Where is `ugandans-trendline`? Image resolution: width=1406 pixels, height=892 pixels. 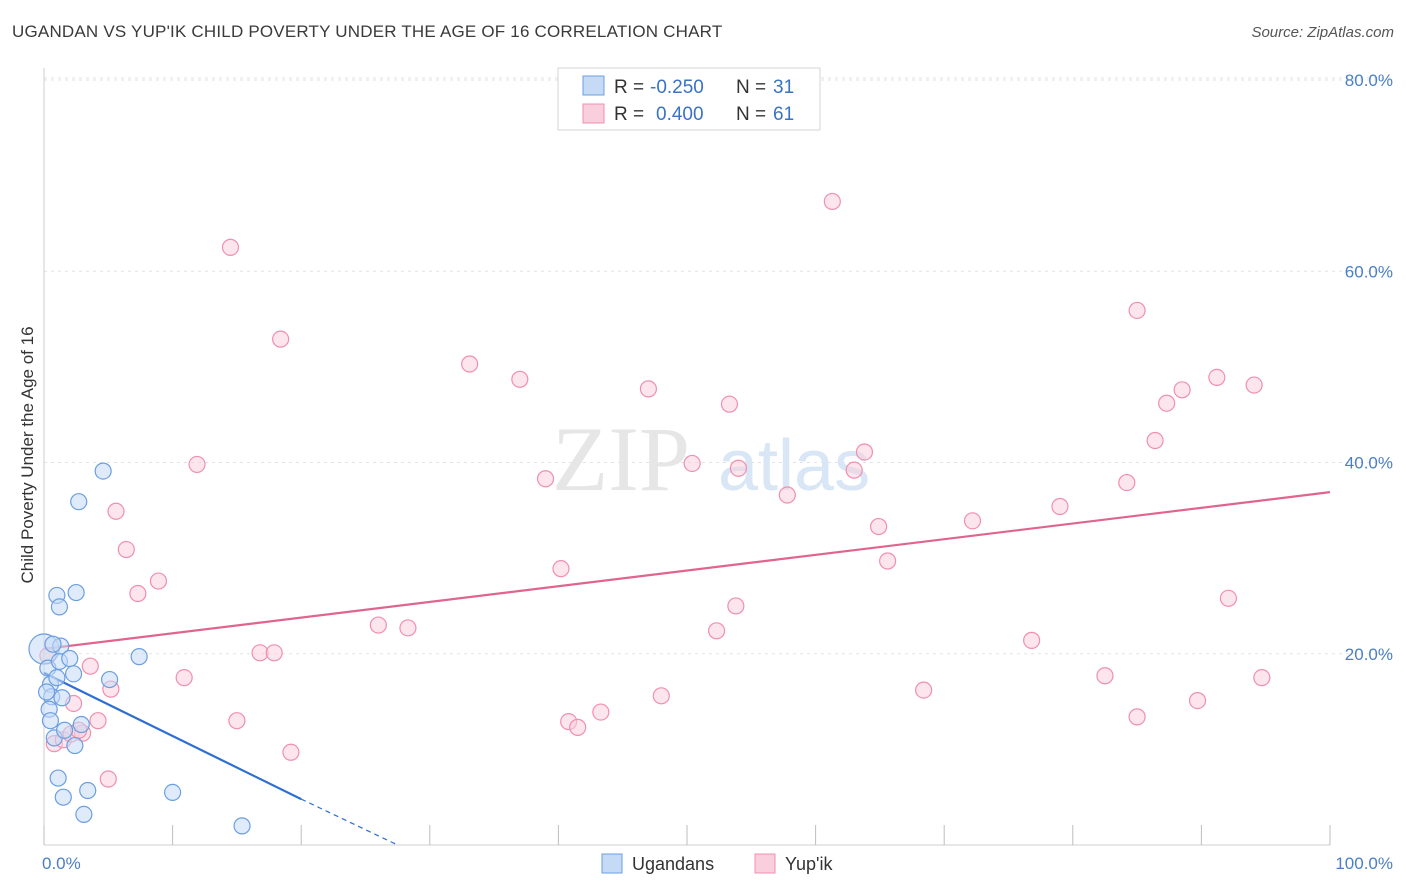 ugandans-trendline is located at coordinates (172, 736).